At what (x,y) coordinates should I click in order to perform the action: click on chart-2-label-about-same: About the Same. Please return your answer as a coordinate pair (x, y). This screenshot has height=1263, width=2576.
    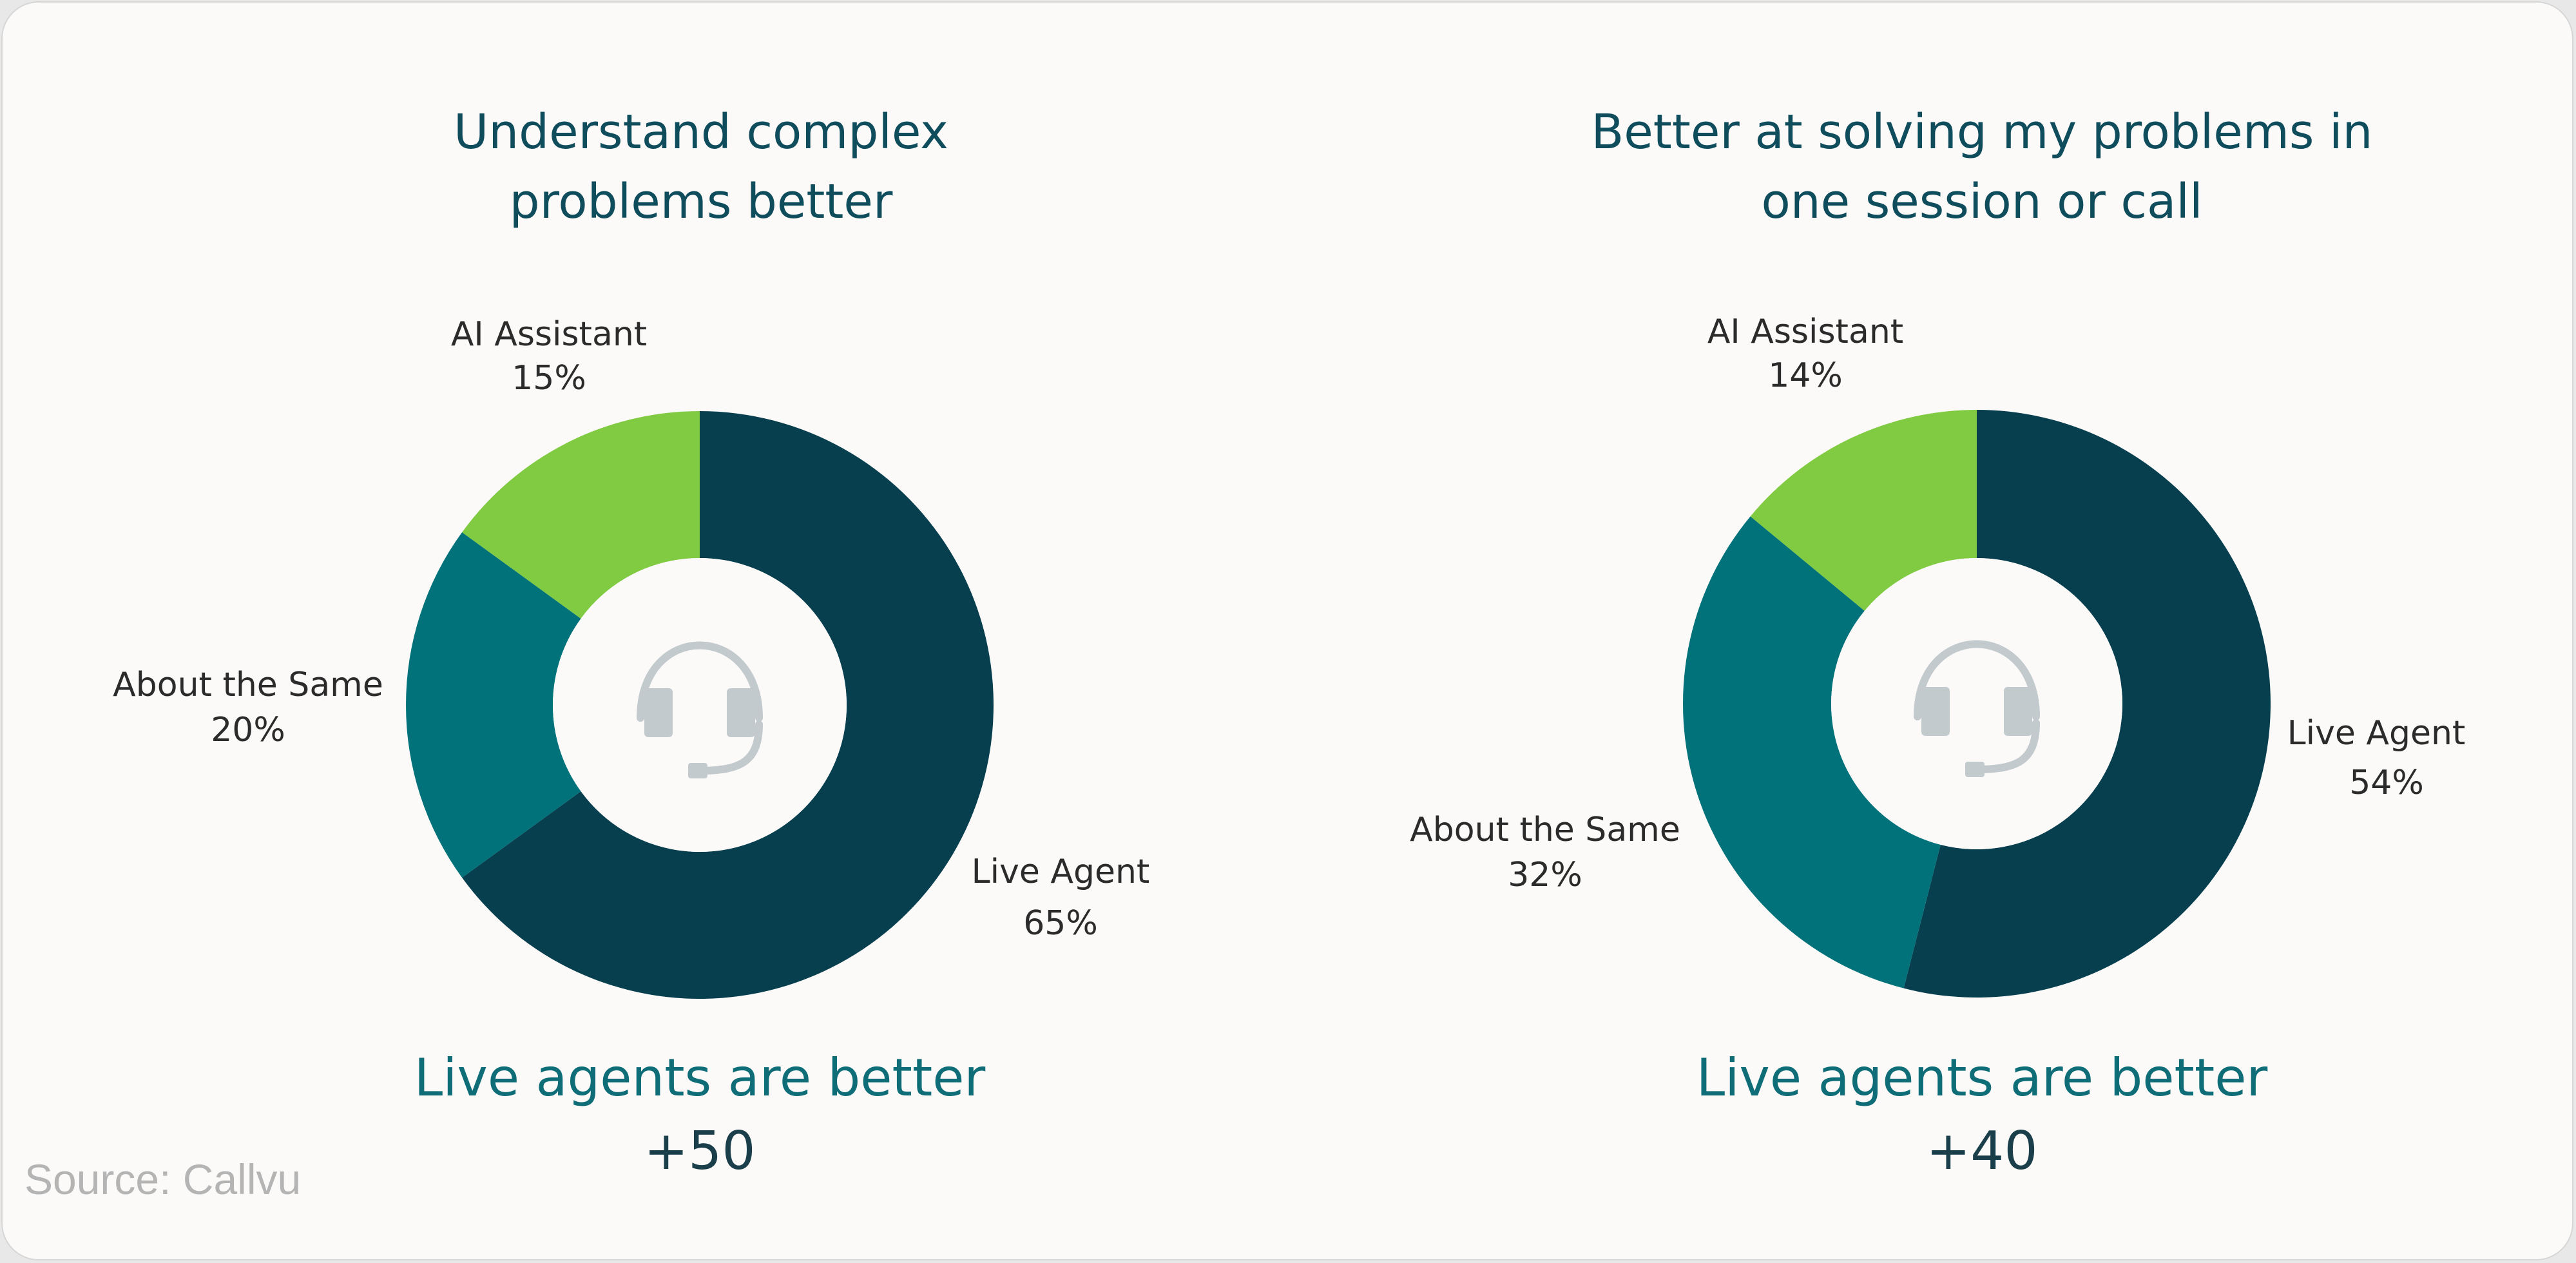
    Looking at the image, I should click on (1545, 830).